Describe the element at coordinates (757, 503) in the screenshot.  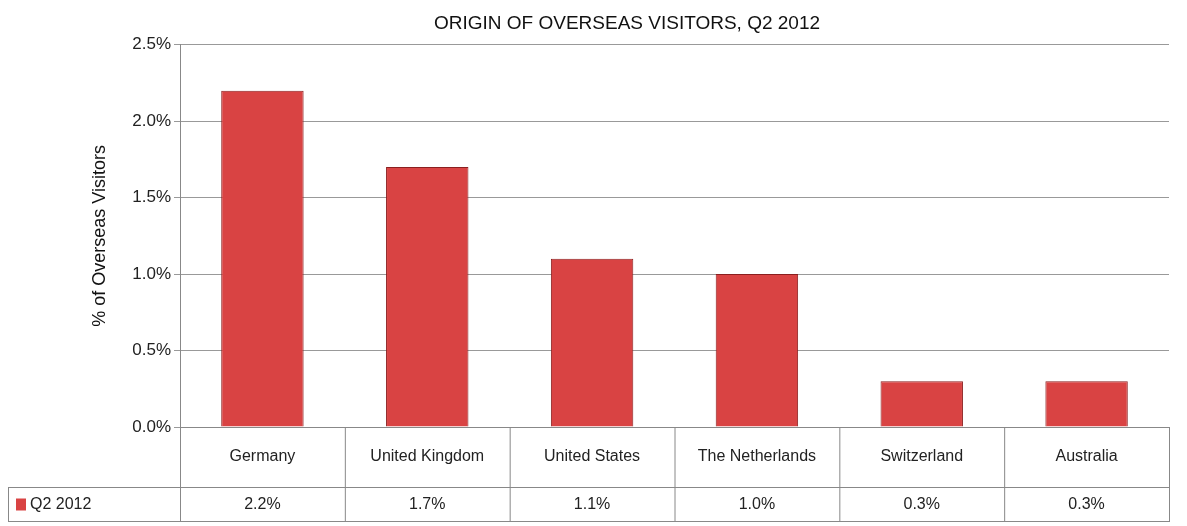
I see `data-label: 1.0%` at that location.